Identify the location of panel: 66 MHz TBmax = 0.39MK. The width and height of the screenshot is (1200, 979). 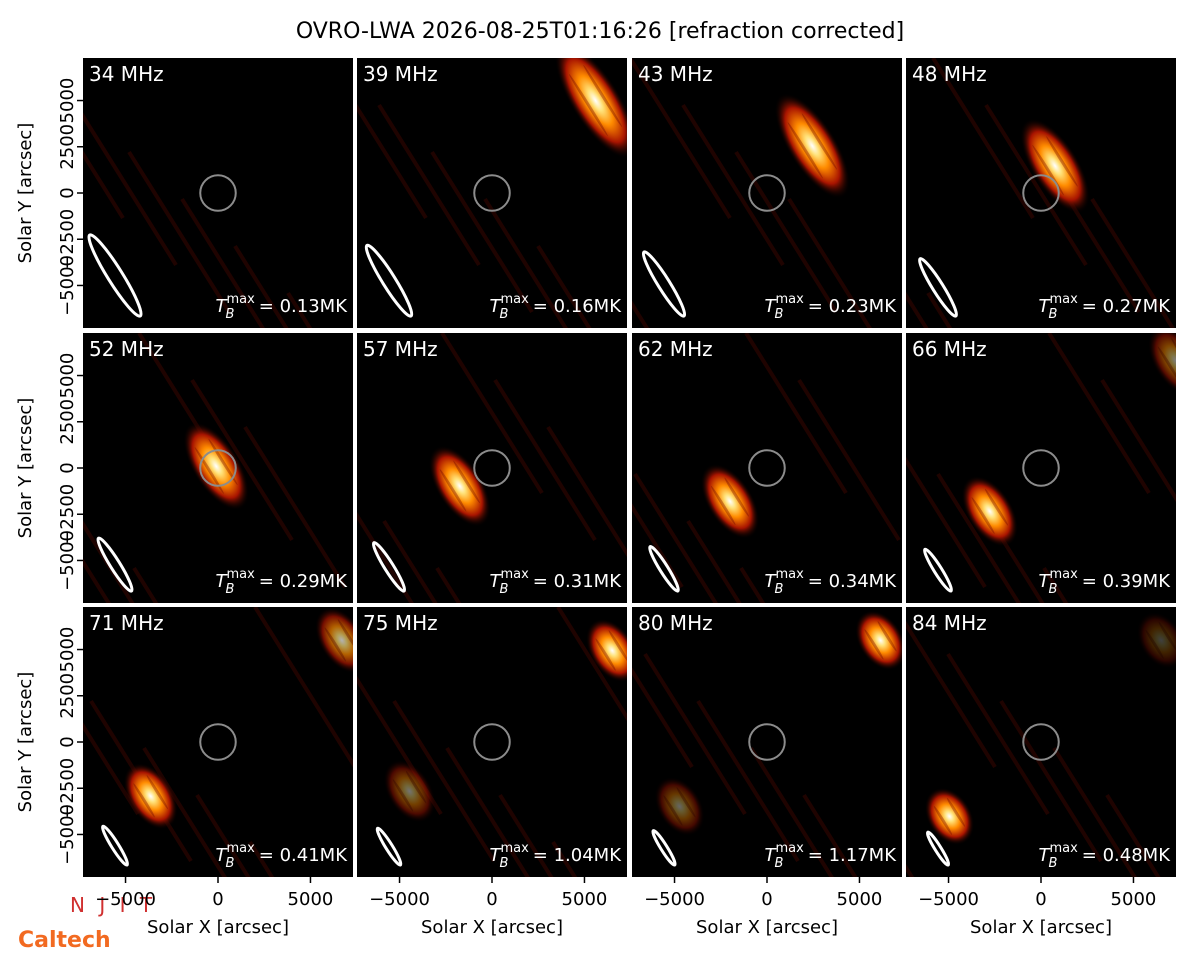
(1041, 468).